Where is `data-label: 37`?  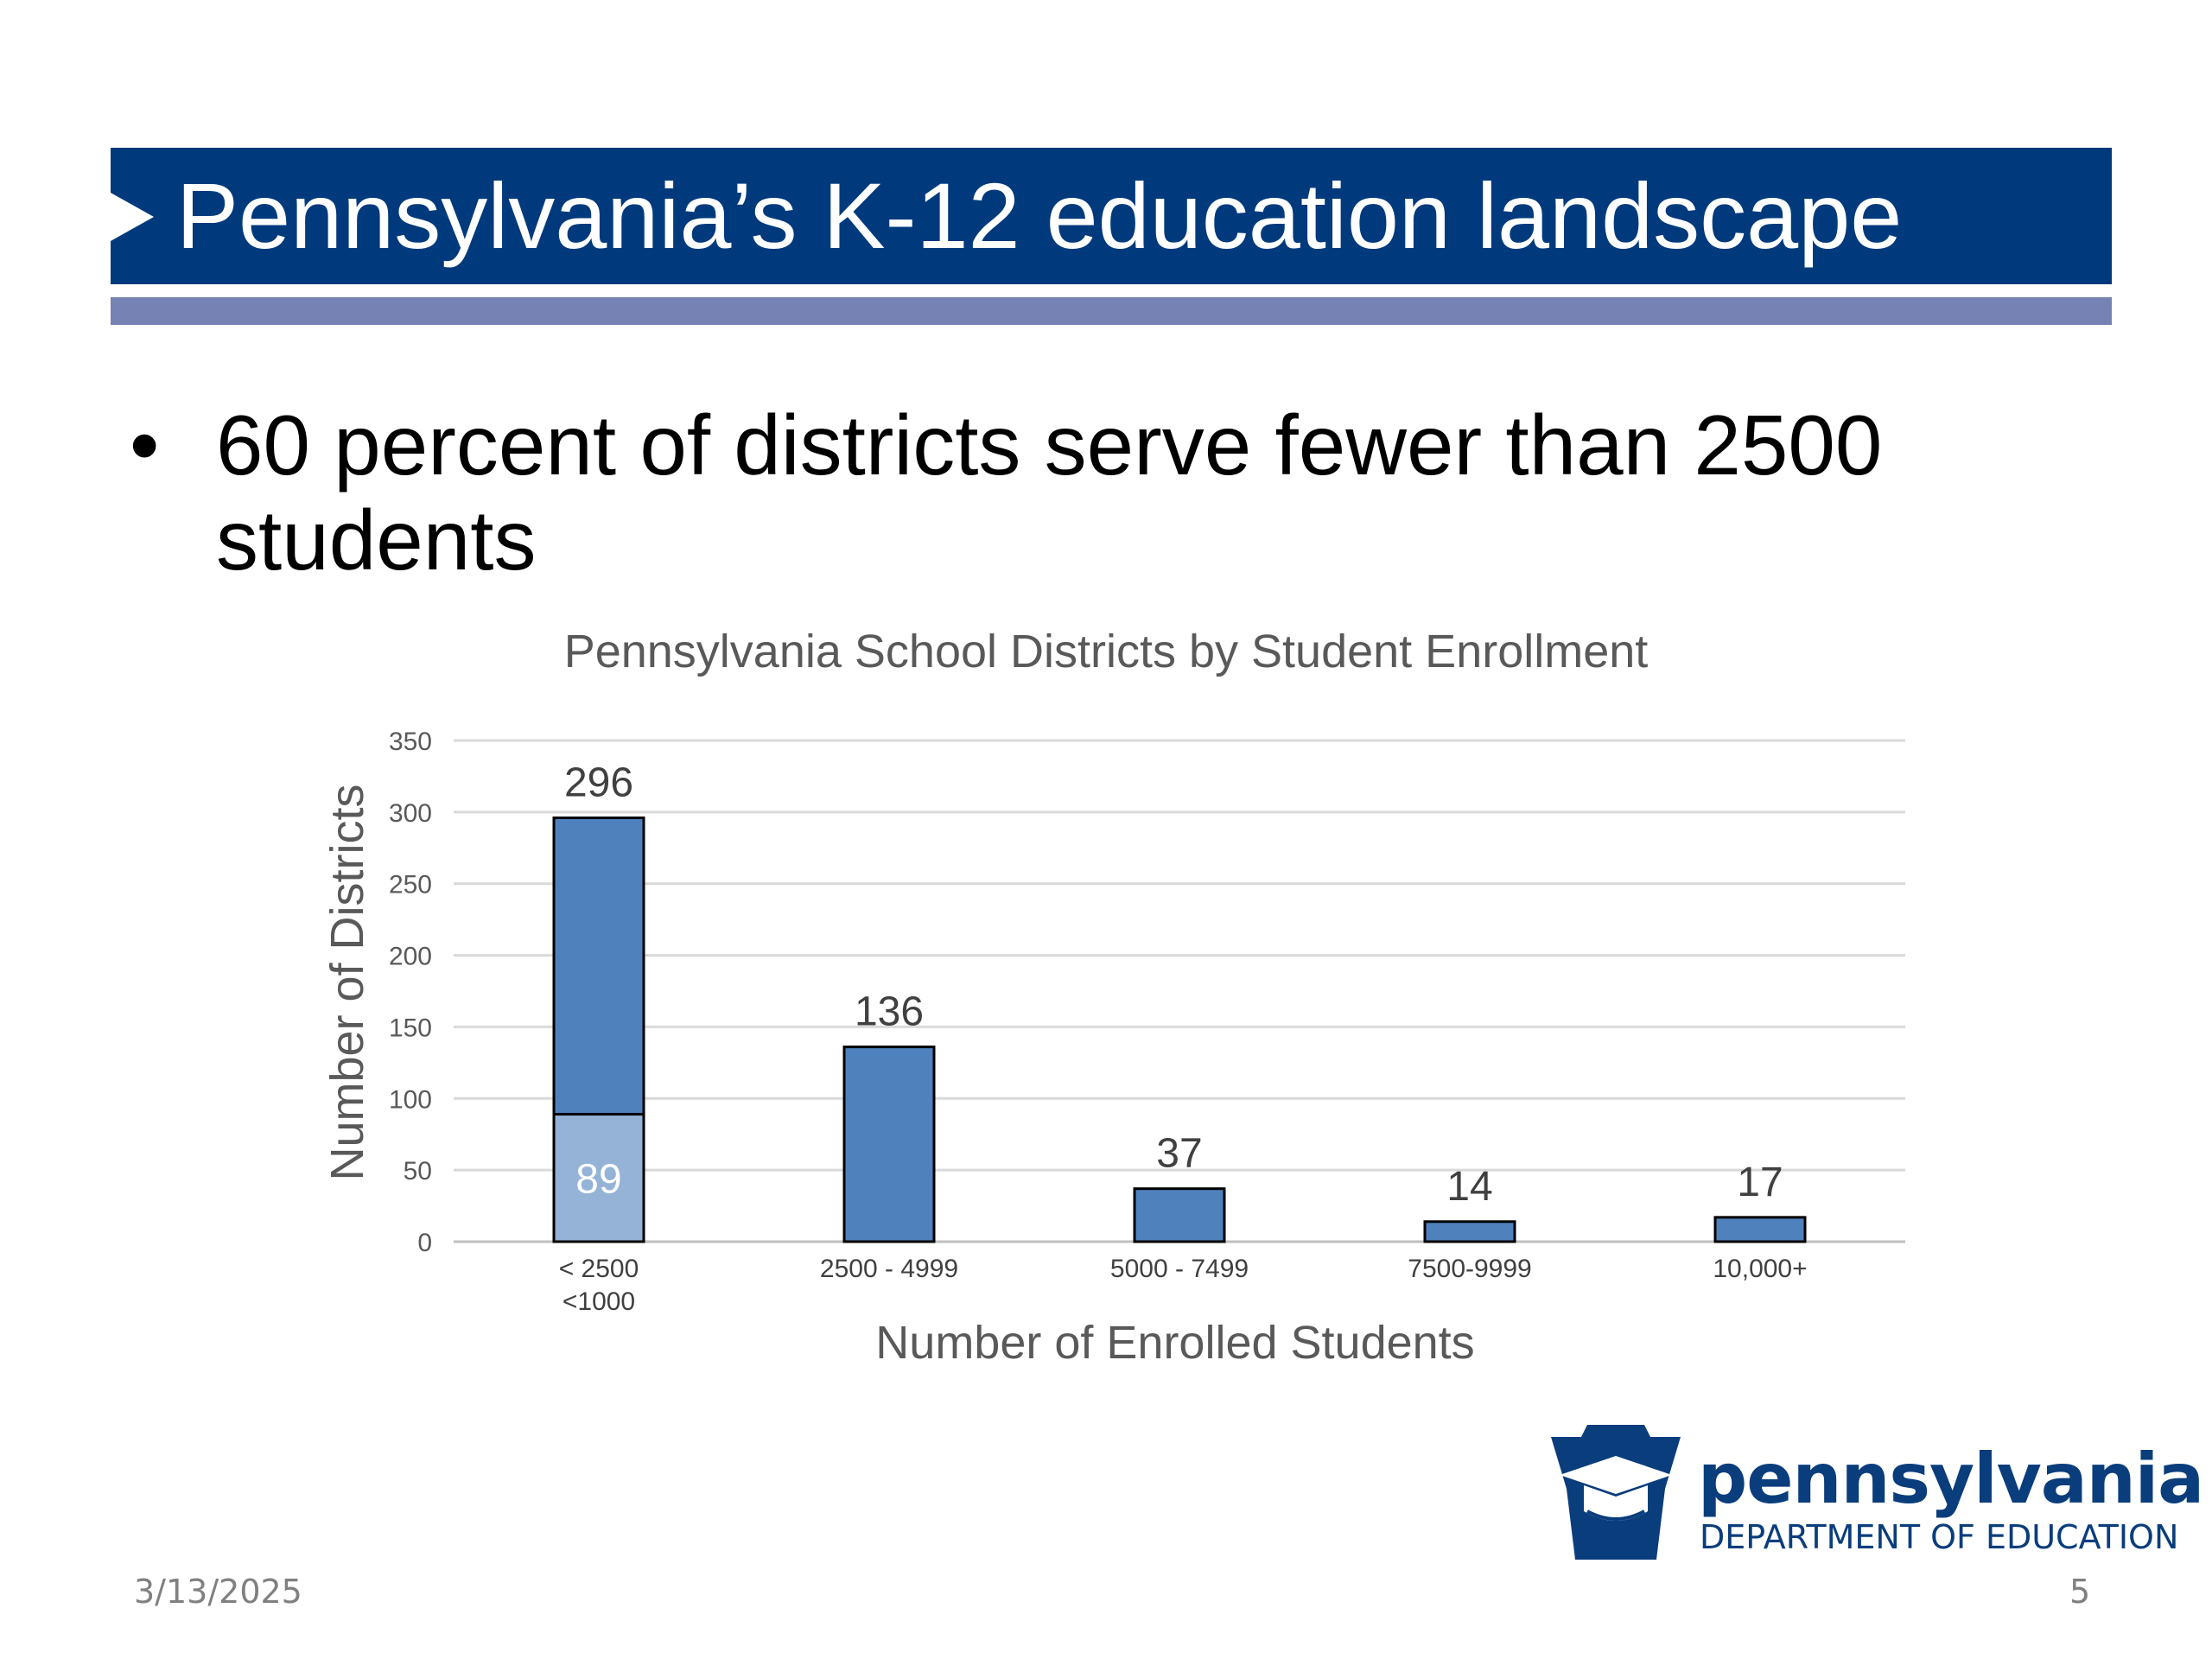 data-label: 37 is located at coordinates (1179, 1154).